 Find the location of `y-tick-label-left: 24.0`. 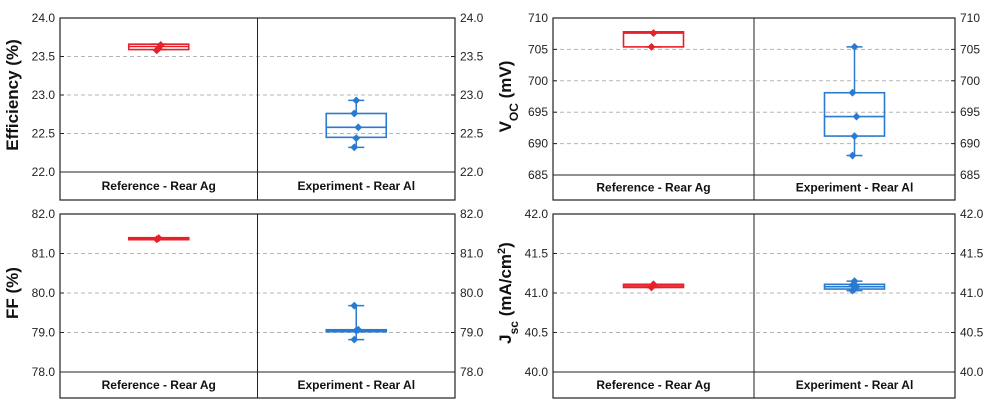

y-tick-label-left: 24.0 is located at coordinates (44, 18).